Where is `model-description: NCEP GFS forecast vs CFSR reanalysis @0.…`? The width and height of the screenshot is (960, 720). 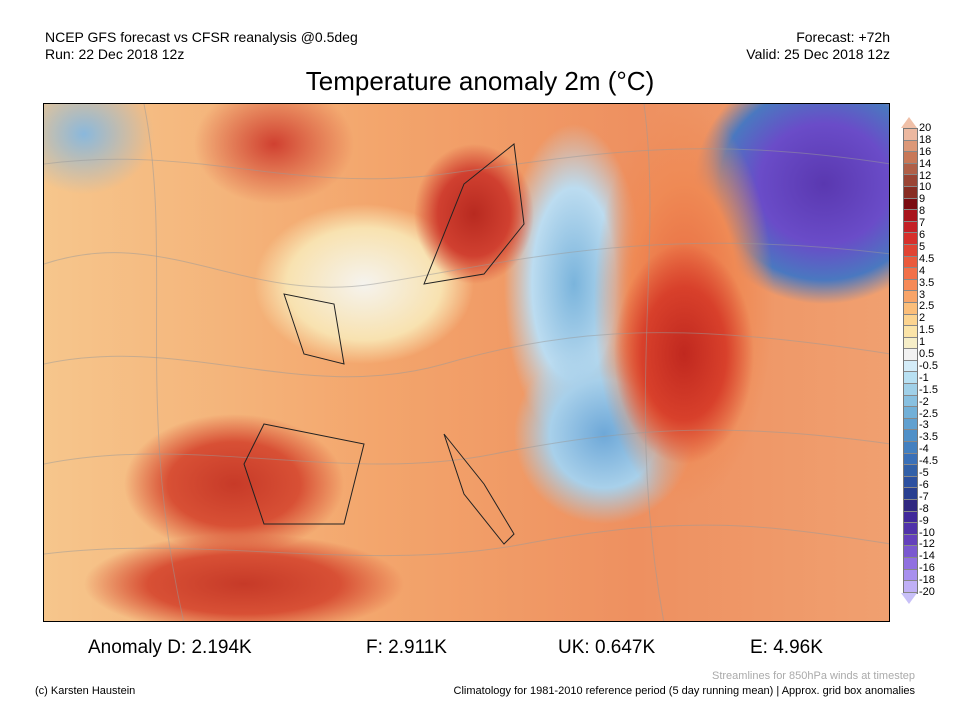 model-description: NCEP GFS forecast vs CFSR reanalysis @0.… is located at coordinates (201, 37).